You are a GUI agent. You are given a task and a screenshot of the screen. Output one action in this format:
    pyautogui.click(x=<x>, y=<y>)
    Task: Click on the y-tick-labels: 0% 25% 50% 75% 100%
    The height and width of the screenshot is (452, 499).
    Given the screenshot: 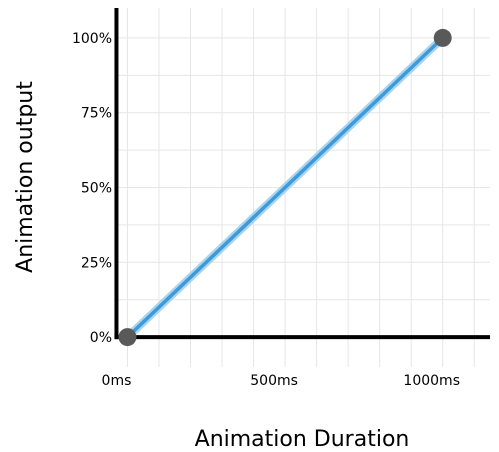 What is the action you would take?
    pyautogui.click(x=92, y=188)
    